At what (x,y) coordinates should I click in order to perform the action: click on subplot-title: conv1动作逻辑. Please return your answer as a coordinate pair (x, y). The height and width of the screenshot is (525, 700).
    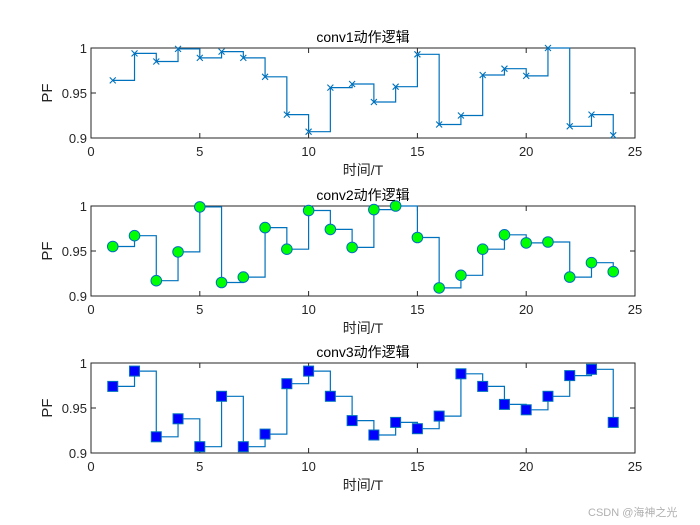
    Looking at the image, I should click on (362, 37).